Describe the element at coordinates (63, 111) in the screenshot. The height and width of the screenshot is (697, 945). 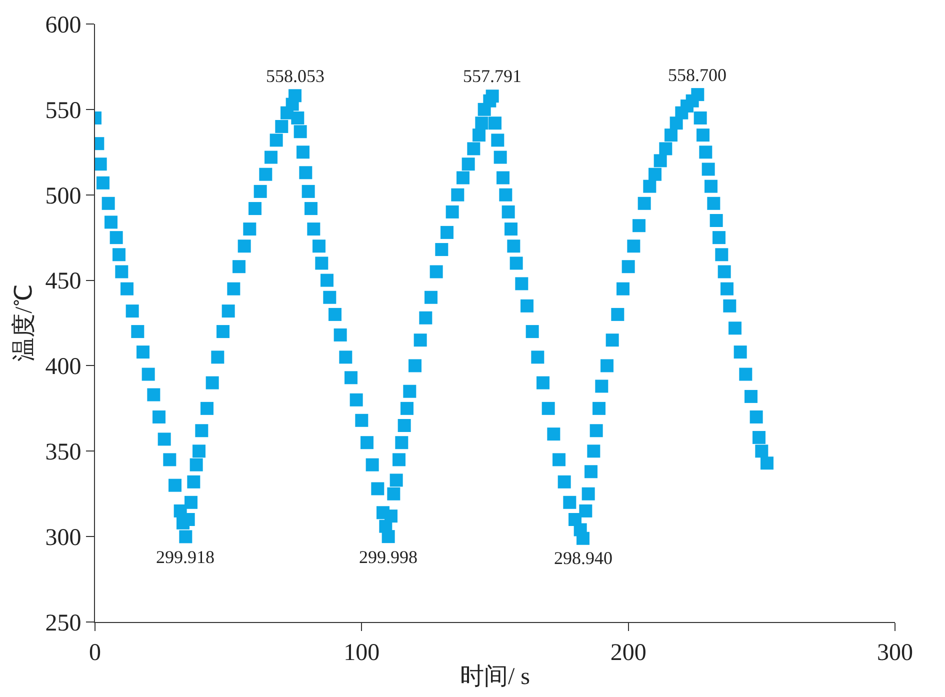
I see `y-tick-label: 550` at that location.